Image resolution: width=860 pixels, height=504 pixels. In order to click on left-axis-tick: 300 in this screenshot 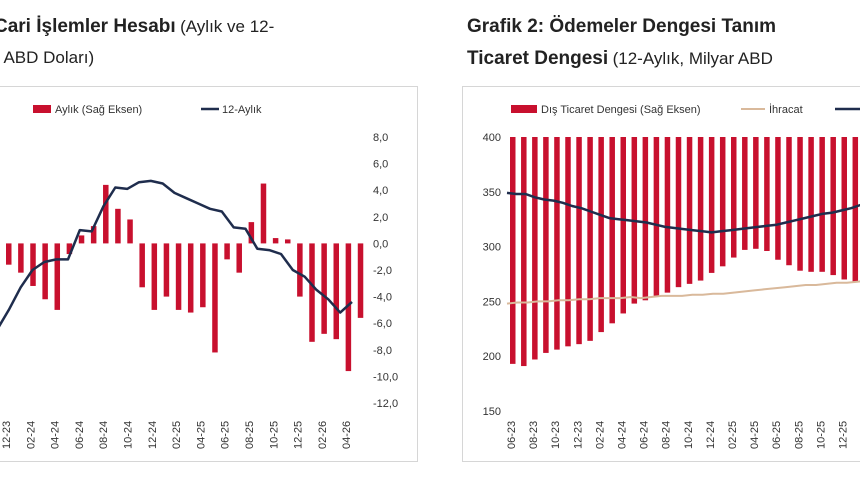, I will do `click(492, 248)`.